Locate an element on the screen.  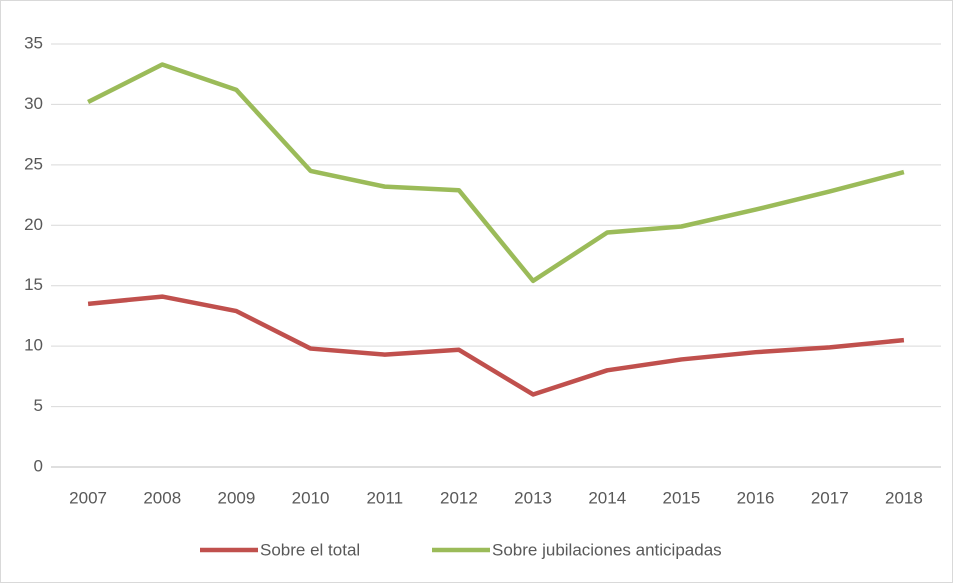
legend-label: Sobre el total is located at coordinates (310, 549).